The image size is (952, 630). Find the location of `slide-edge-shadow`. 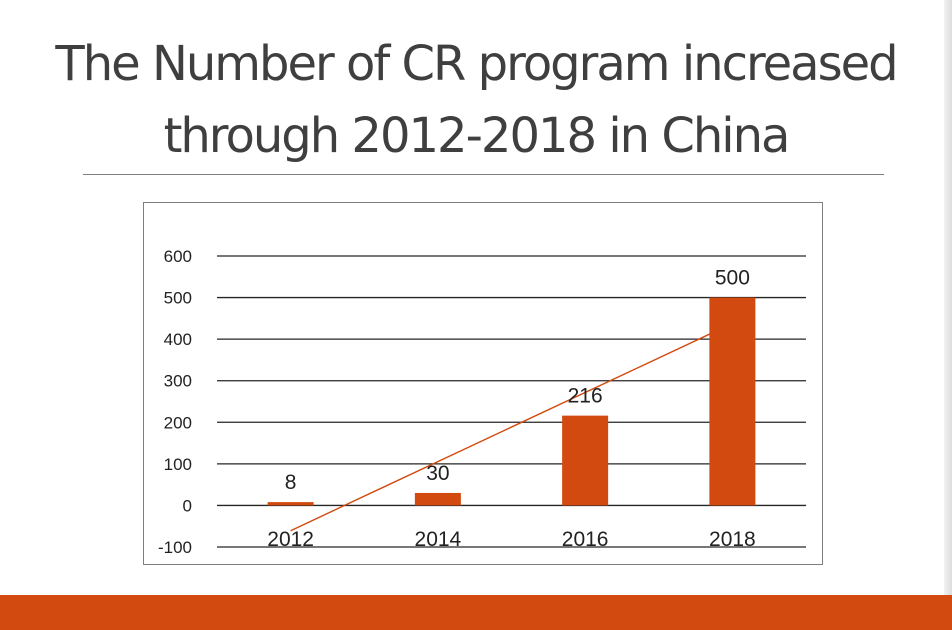

slide-edge-shadow is located at coordinates (948, 315).